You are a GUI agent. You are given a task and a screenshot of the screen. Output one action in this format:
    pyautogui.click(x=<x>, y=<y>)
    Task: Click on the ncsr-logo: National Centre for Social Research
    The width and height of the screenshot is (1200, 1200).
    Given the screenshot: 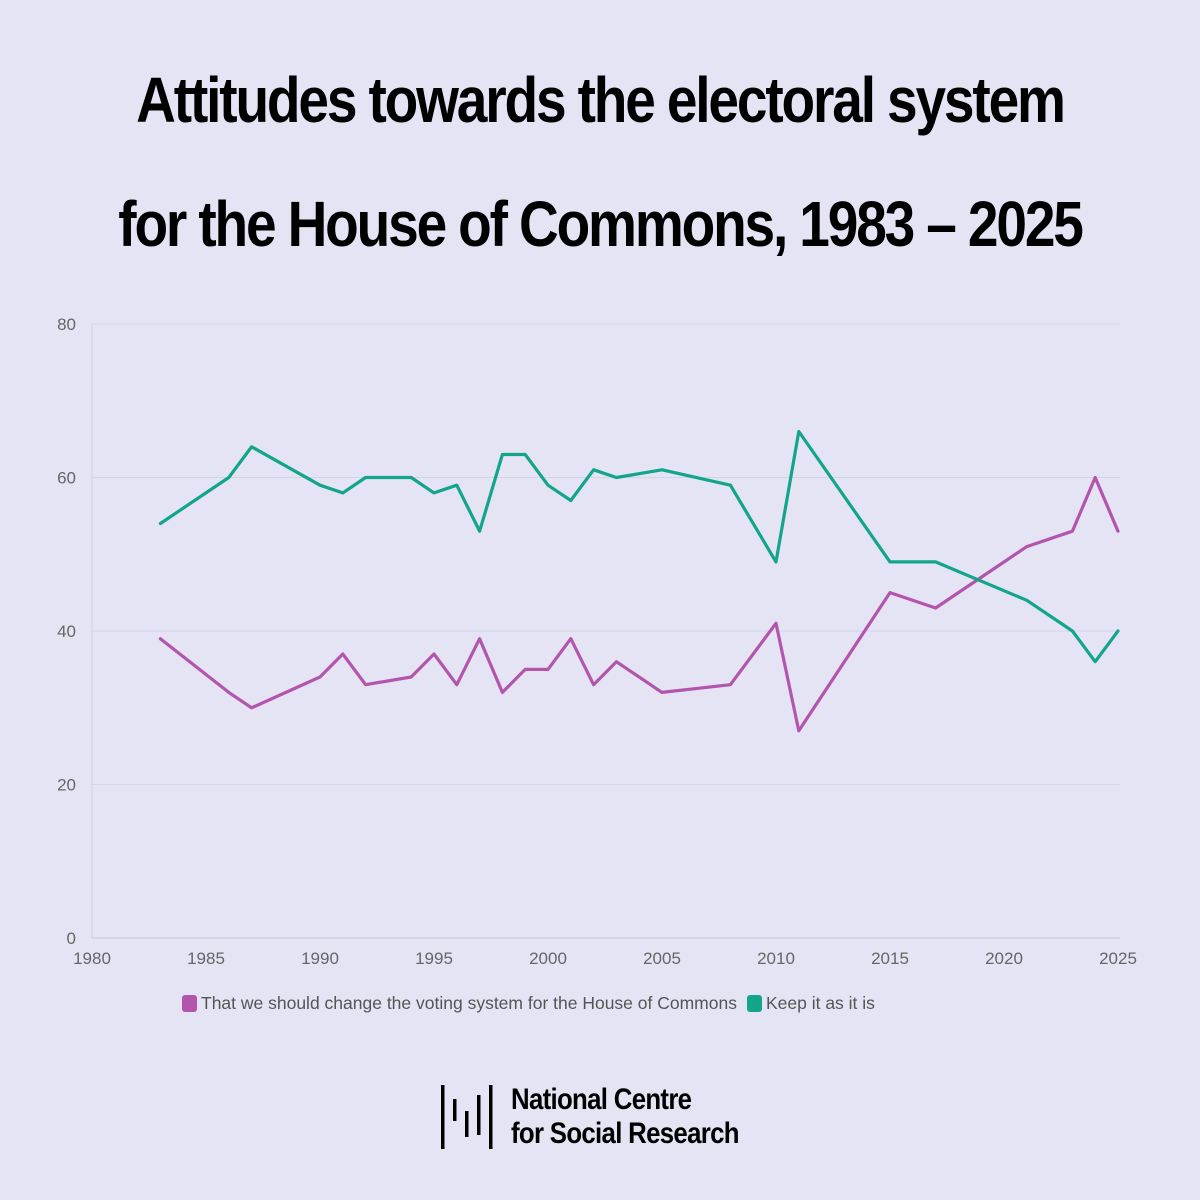 What is the action you would take?
    pyautogui.click(x=608, y=1117)
    